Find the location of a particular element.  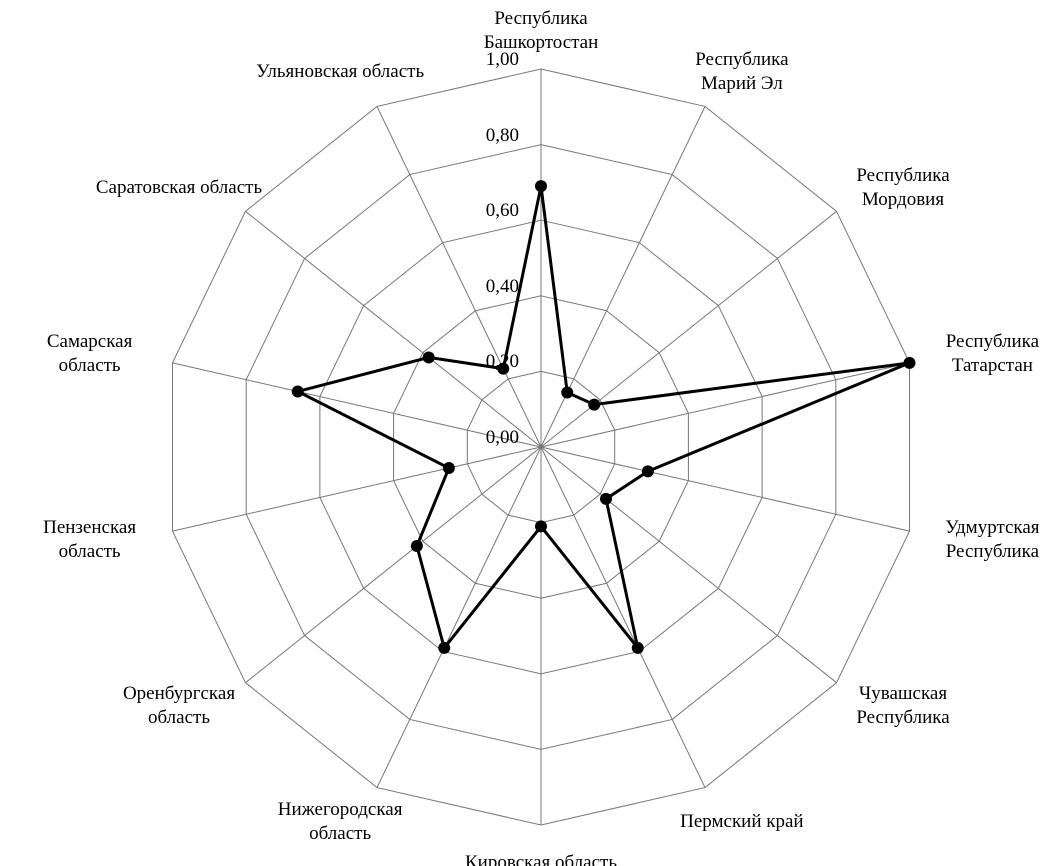

category-label: Республика Башкортостан is located at coordinates (541, 30).